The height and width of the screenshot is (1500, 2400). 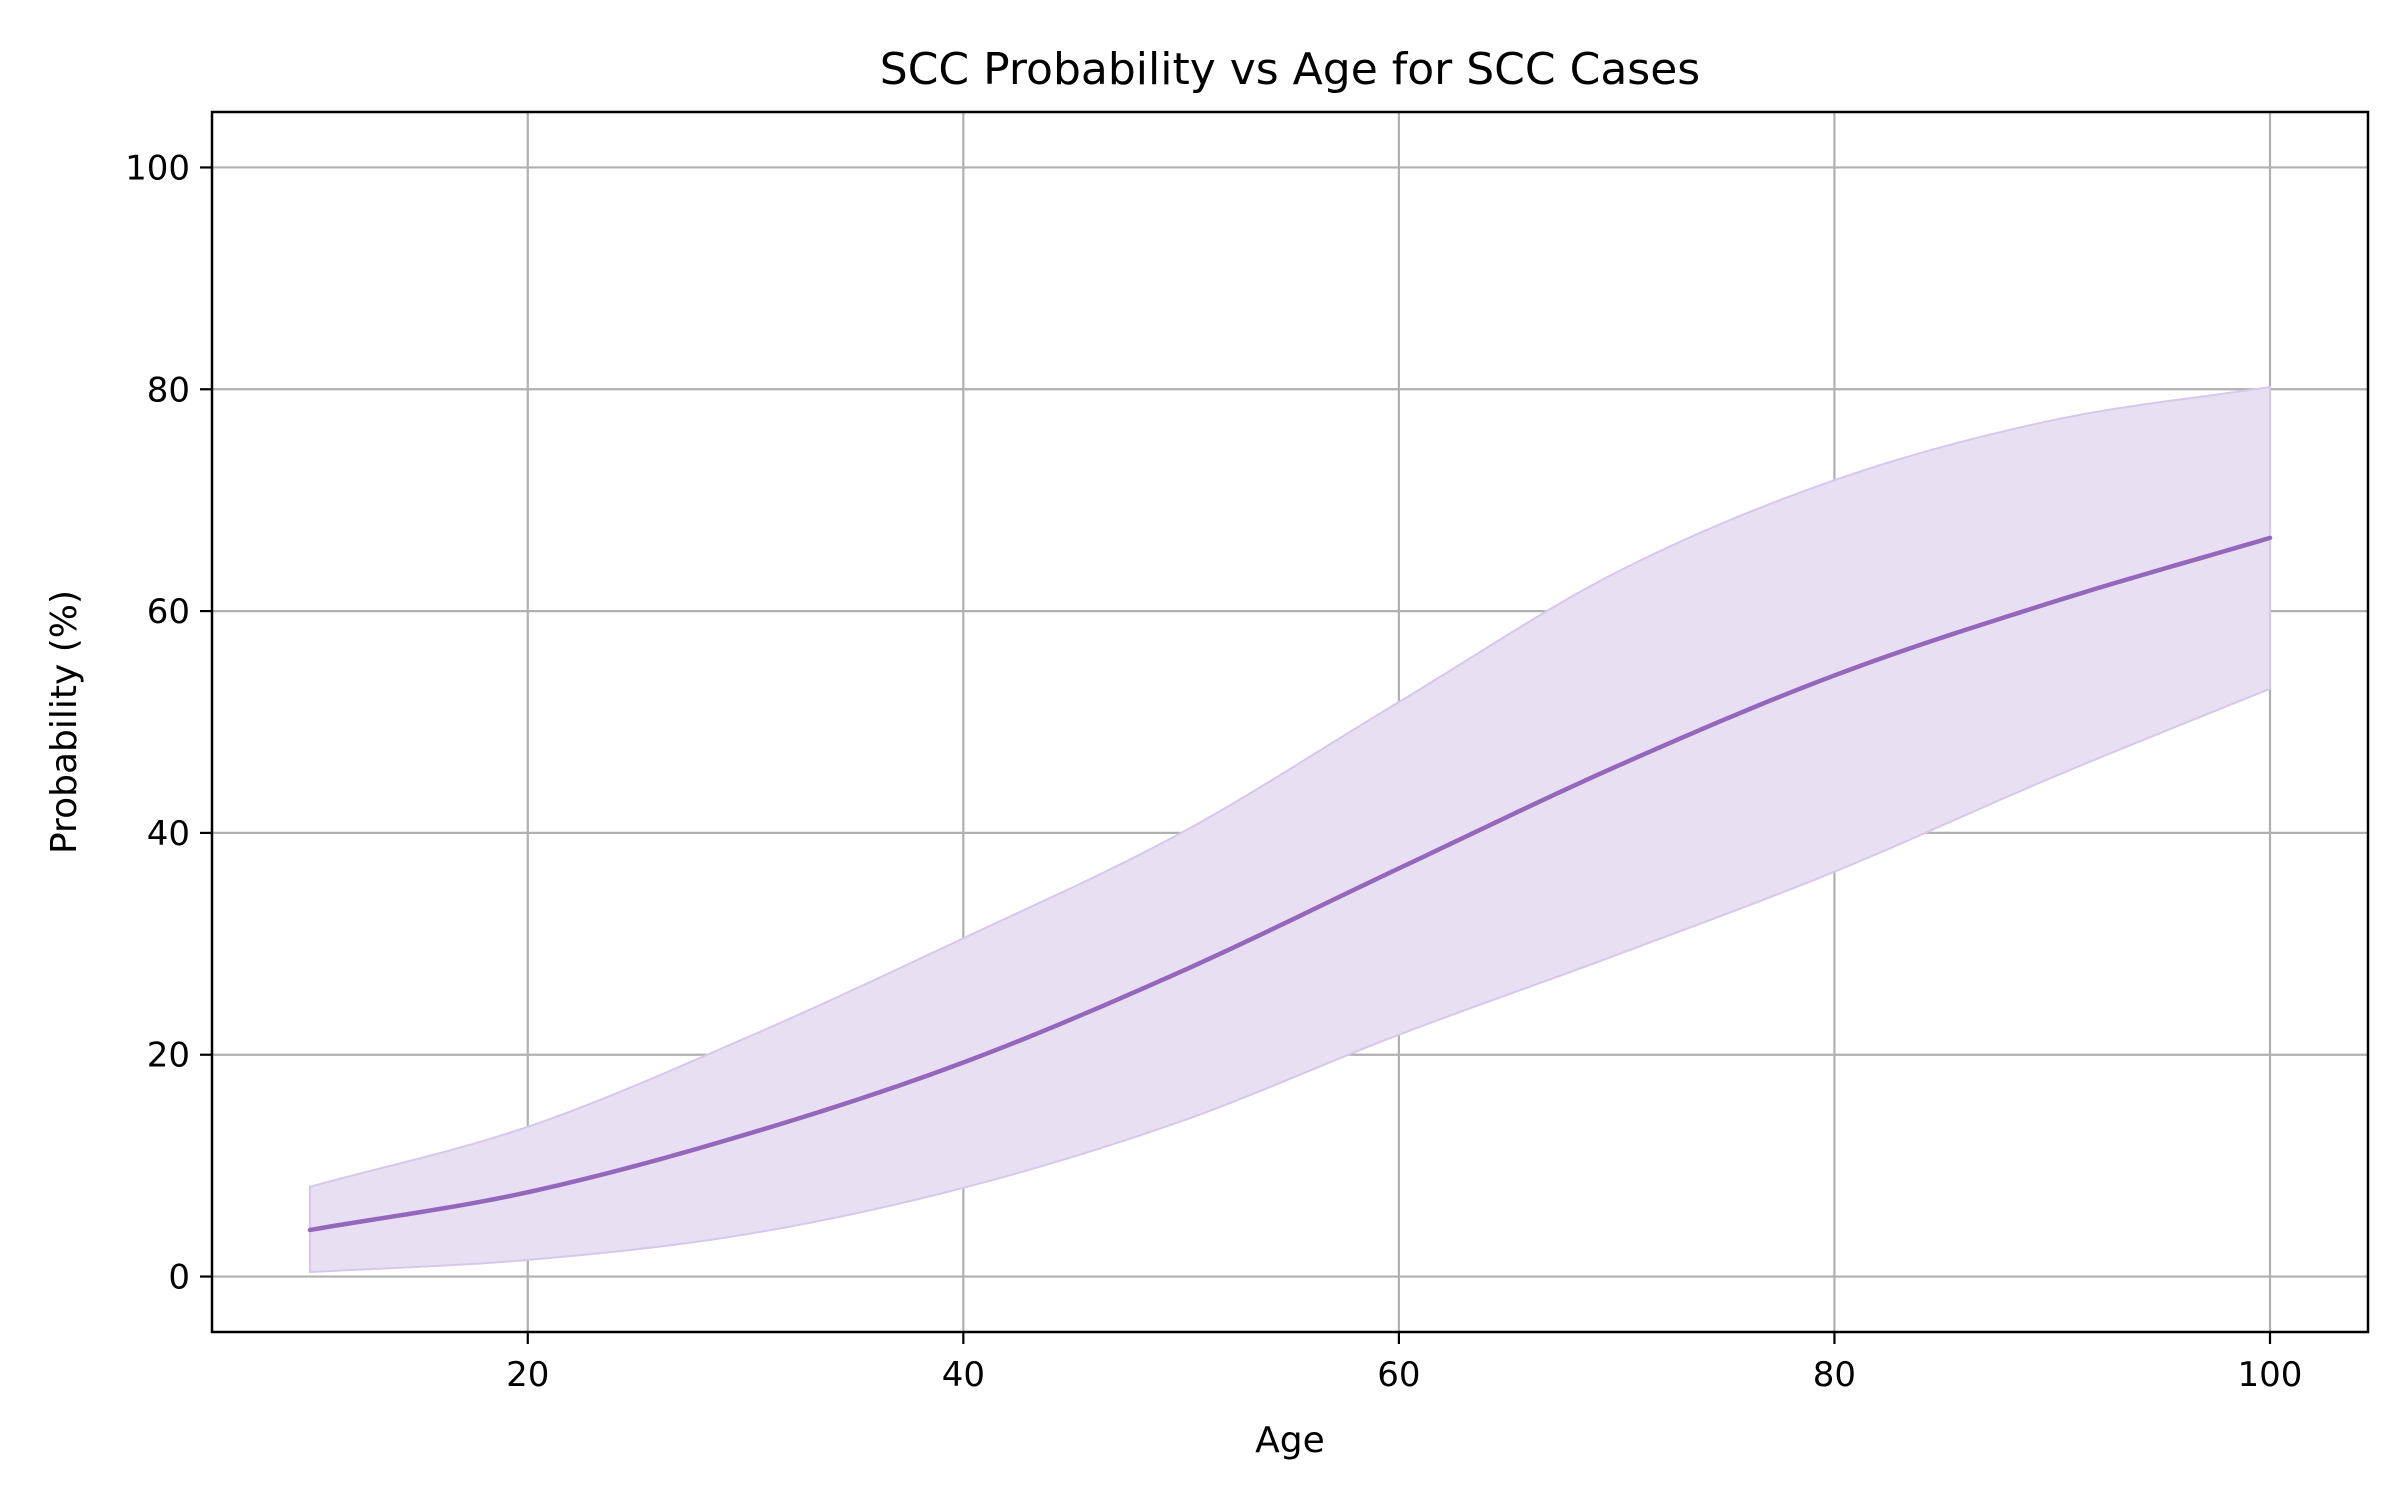 I want to click on x-tick-label: 60, so click(x=1398, y=1375).